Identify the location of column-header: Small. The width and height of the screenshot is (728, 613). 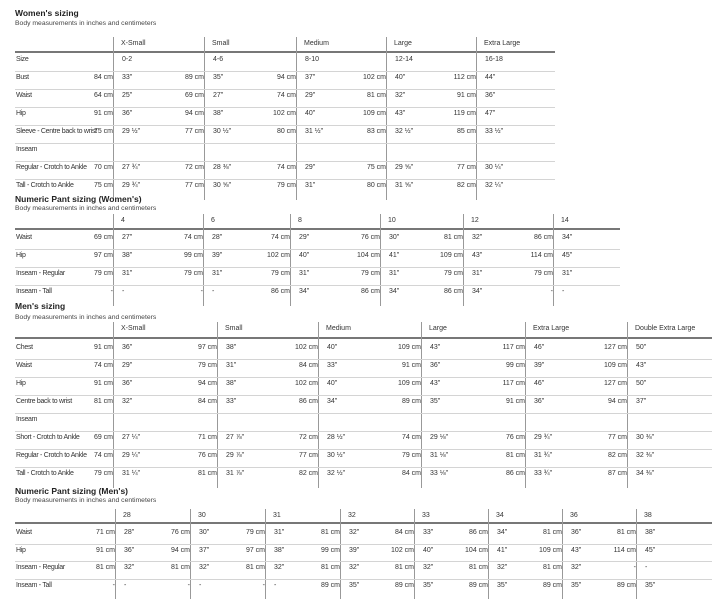
(221, 43).